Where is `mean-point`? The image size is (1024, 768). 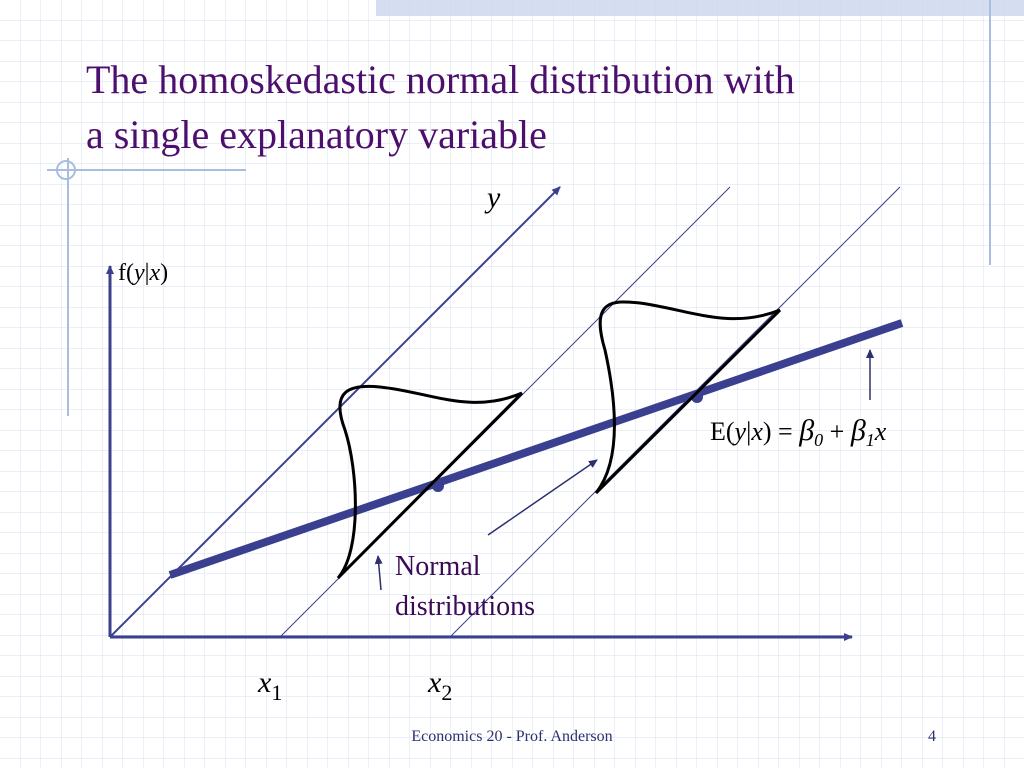 mean-point is located at coordinates (438, 486).